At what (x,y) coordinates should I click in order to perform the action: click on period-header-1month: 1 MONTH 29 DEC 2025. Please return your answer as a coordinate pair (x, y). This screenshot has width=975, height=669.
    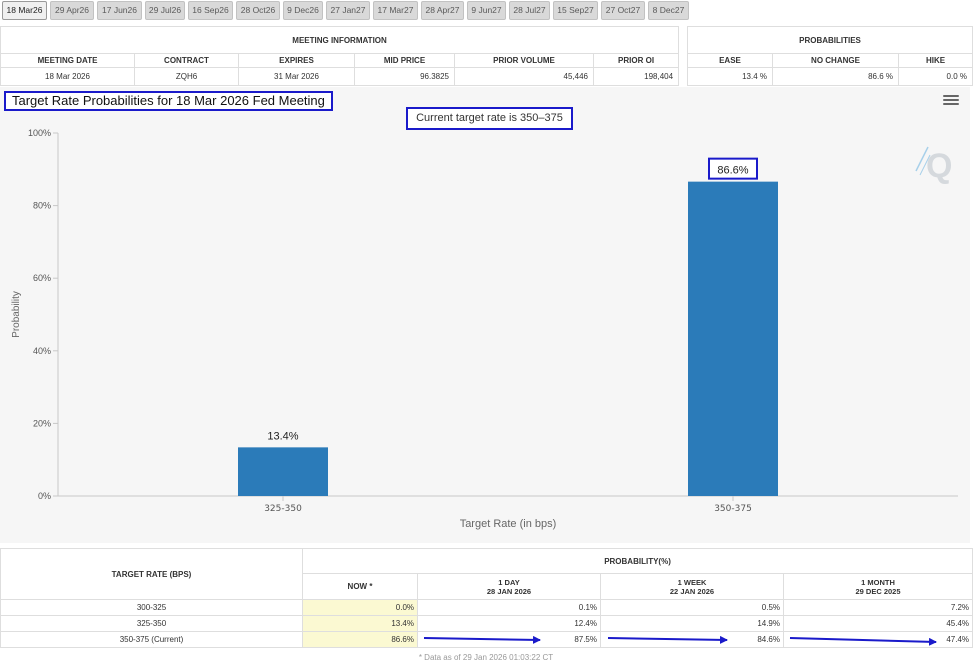
    Looking at the image, I should click on (878, 586).